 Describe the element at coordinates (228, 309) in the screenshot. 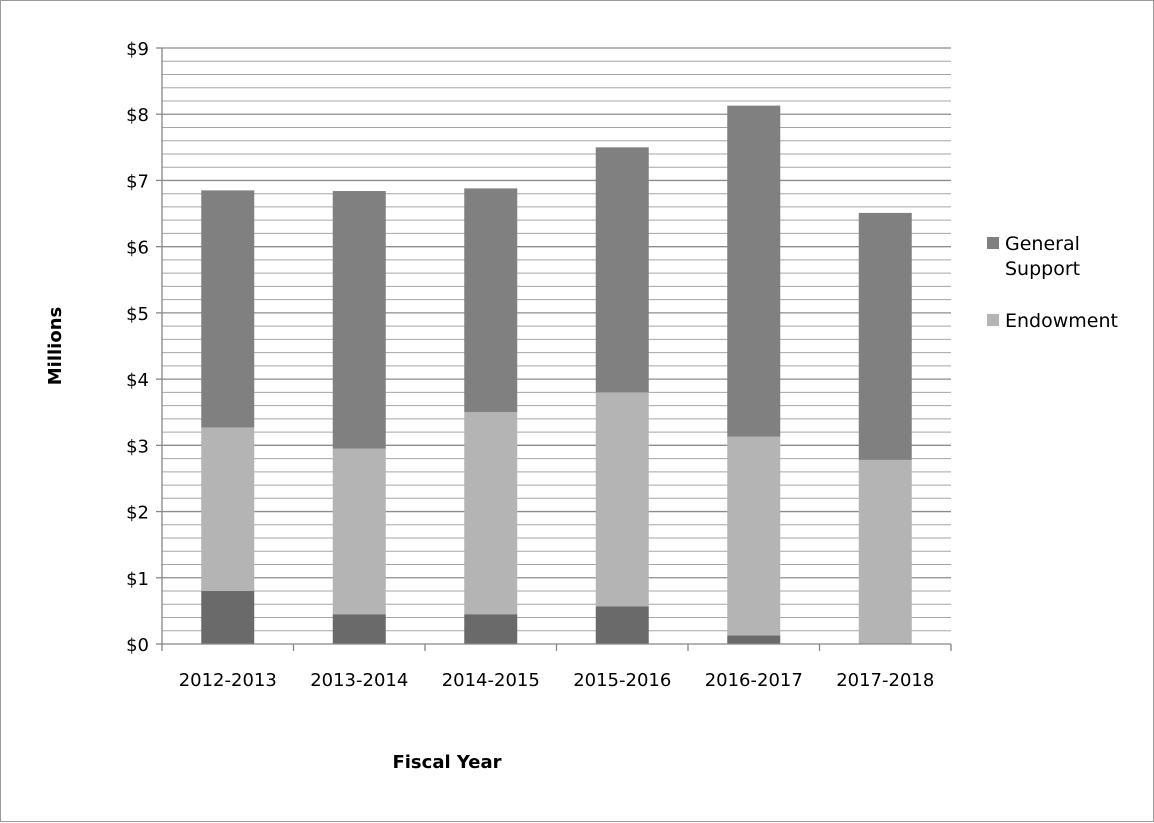

I see `bar-general-2012-2013` at that location.